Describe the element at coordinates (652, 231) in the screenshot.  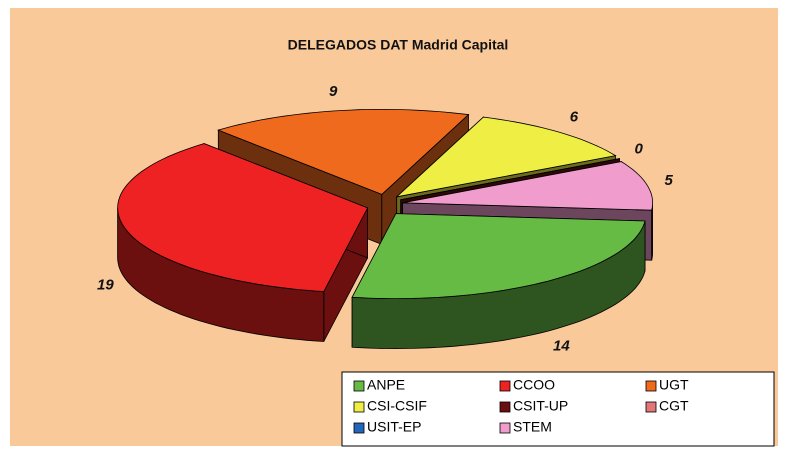
I see `slice-wall` at that location.